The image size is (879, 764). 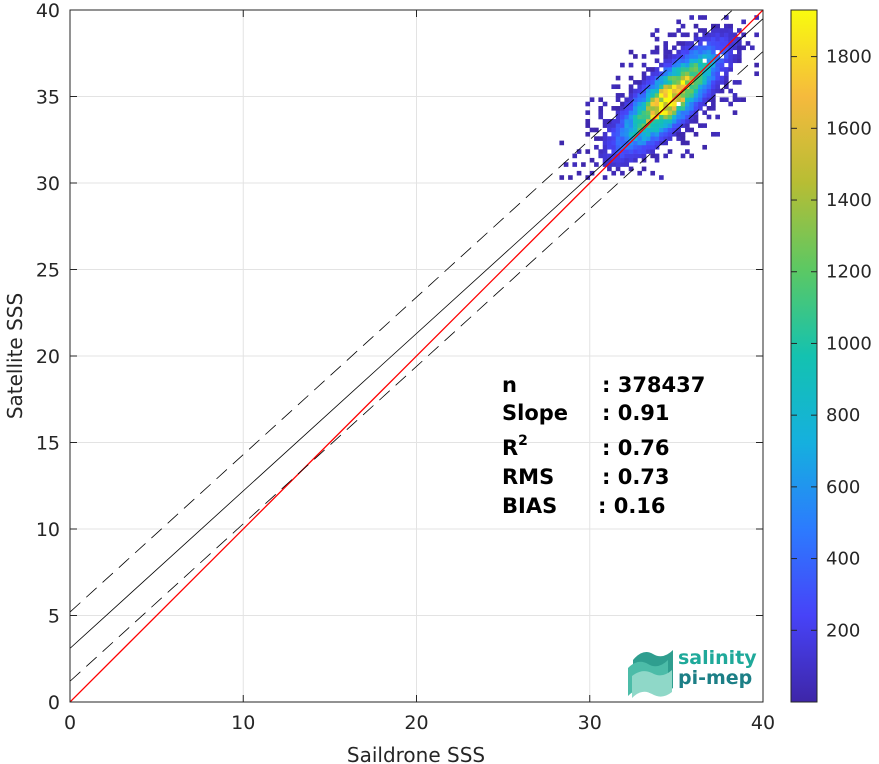 What do you see at coordinates (529, 506) in the screenshot?
I see `stat-label: BIAS` at bounding box center [529, 506].